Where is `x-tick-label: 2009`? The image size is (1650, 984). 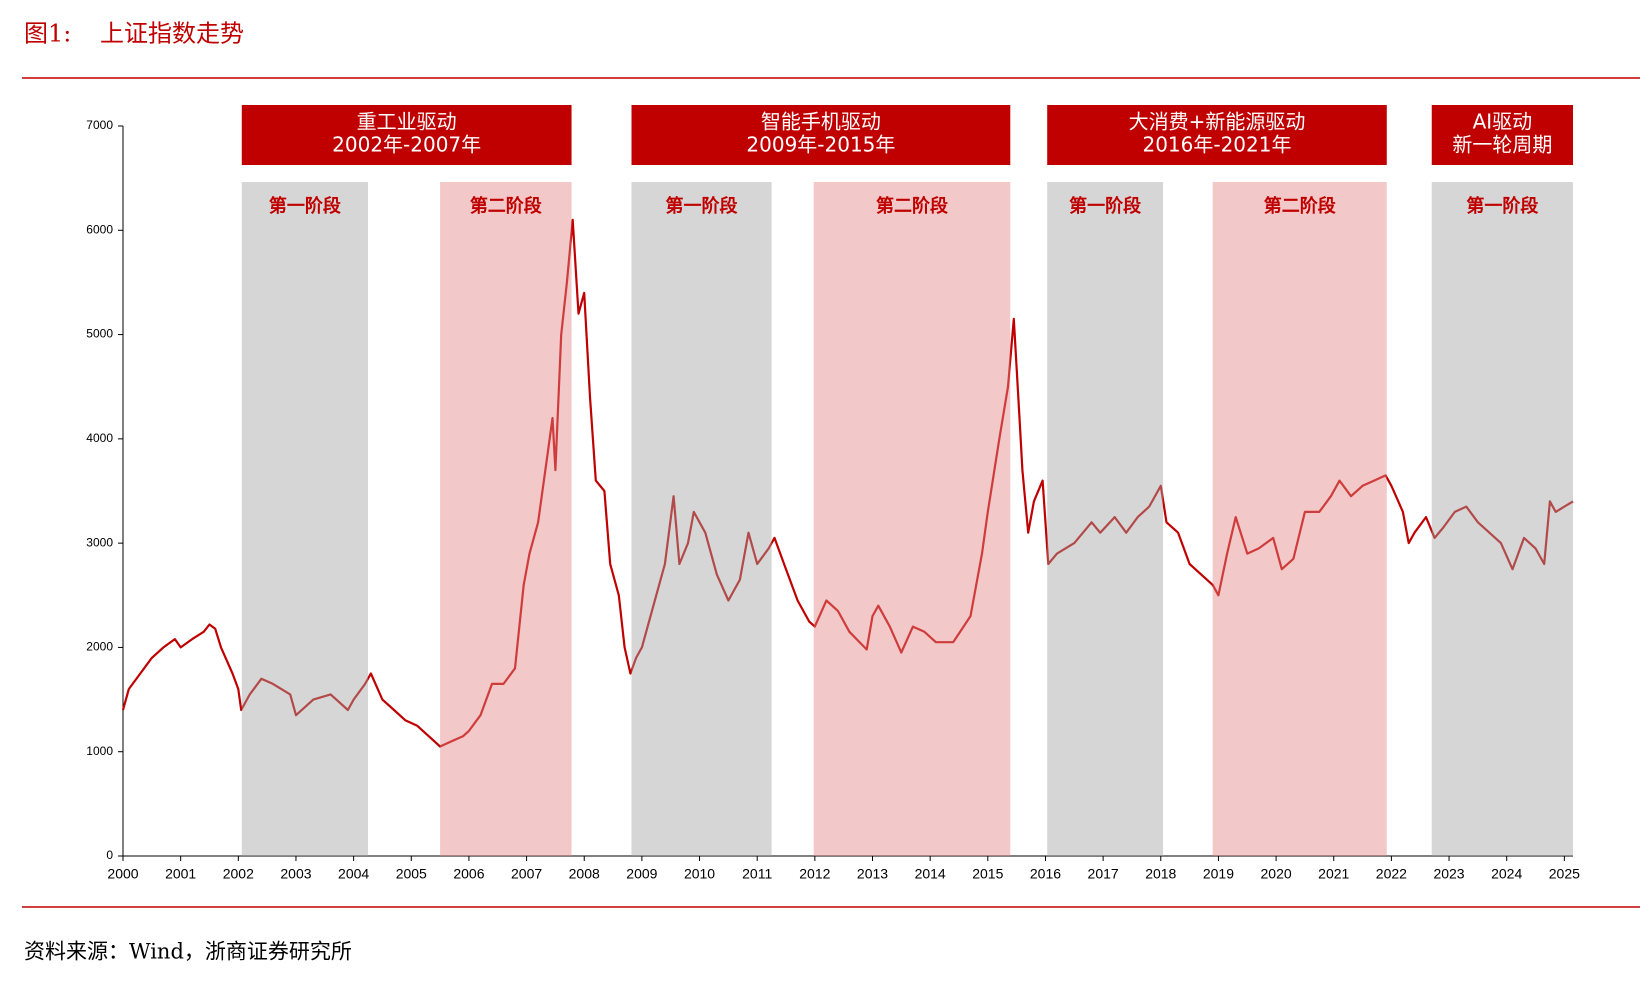 x-tick-label: 2009 is located at coordinates (641, 874).